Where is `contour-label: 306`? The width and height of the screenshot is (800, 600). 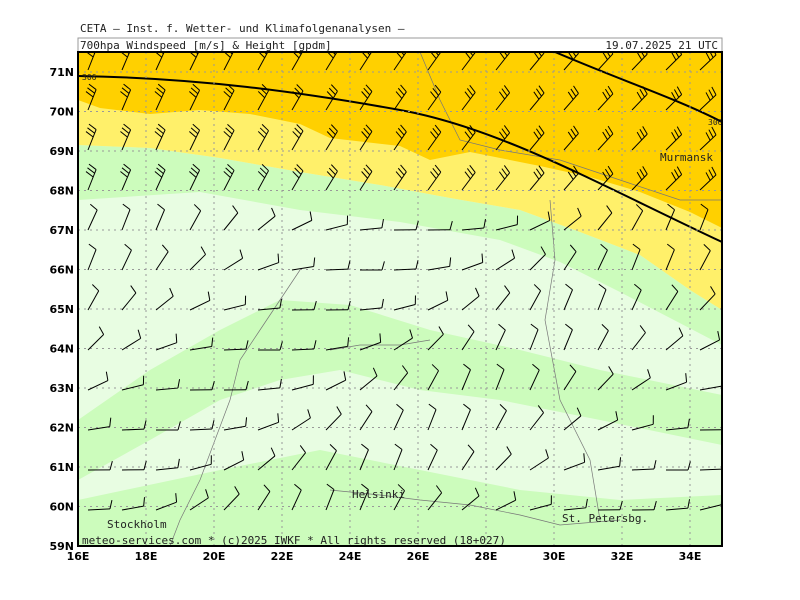
contour-label: 306 is located at coordinates (89, 77).